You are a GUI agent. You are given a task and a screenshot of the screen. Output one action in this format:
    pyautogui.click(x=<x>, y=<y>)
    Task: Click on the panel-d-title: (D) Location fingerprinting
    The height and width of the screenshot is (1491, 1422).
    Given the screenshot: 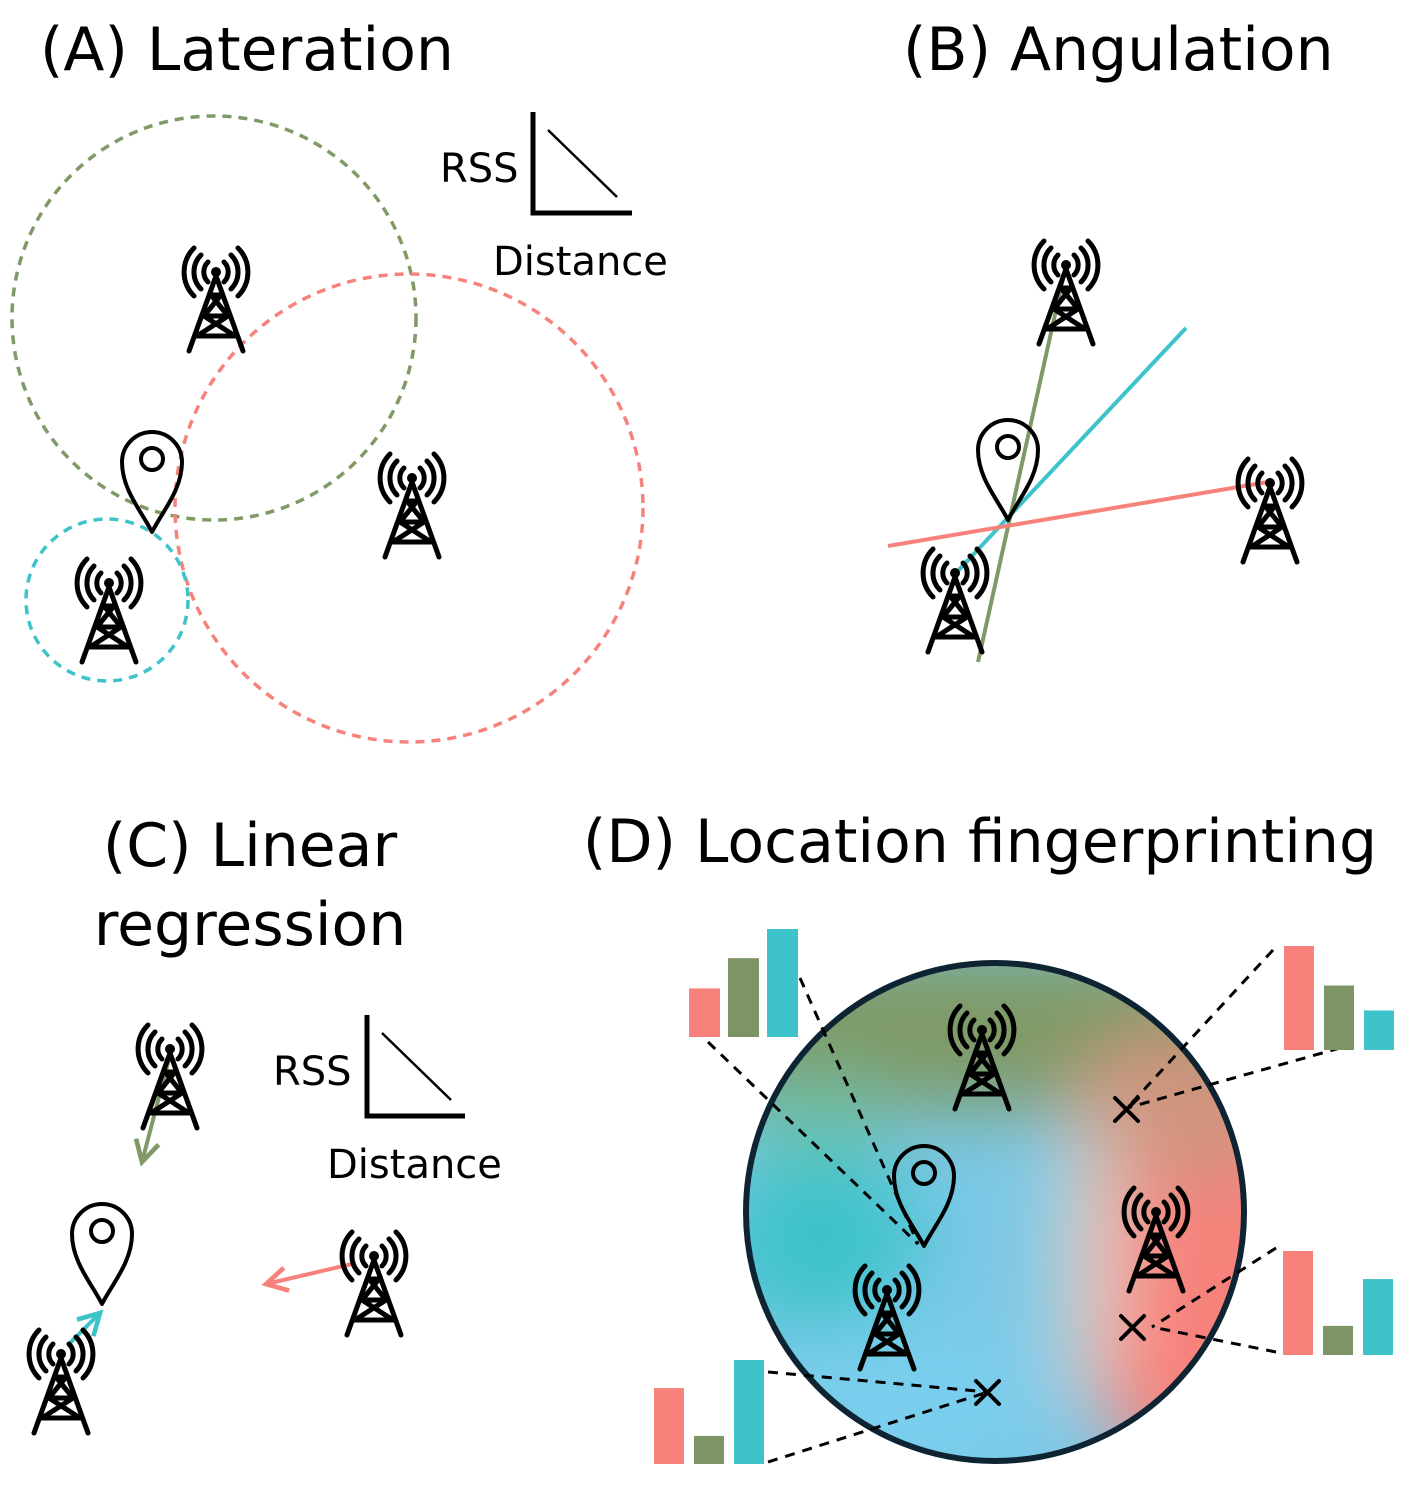 What is the action you would take?
    pyautogui.click(x=980, y=842)
    